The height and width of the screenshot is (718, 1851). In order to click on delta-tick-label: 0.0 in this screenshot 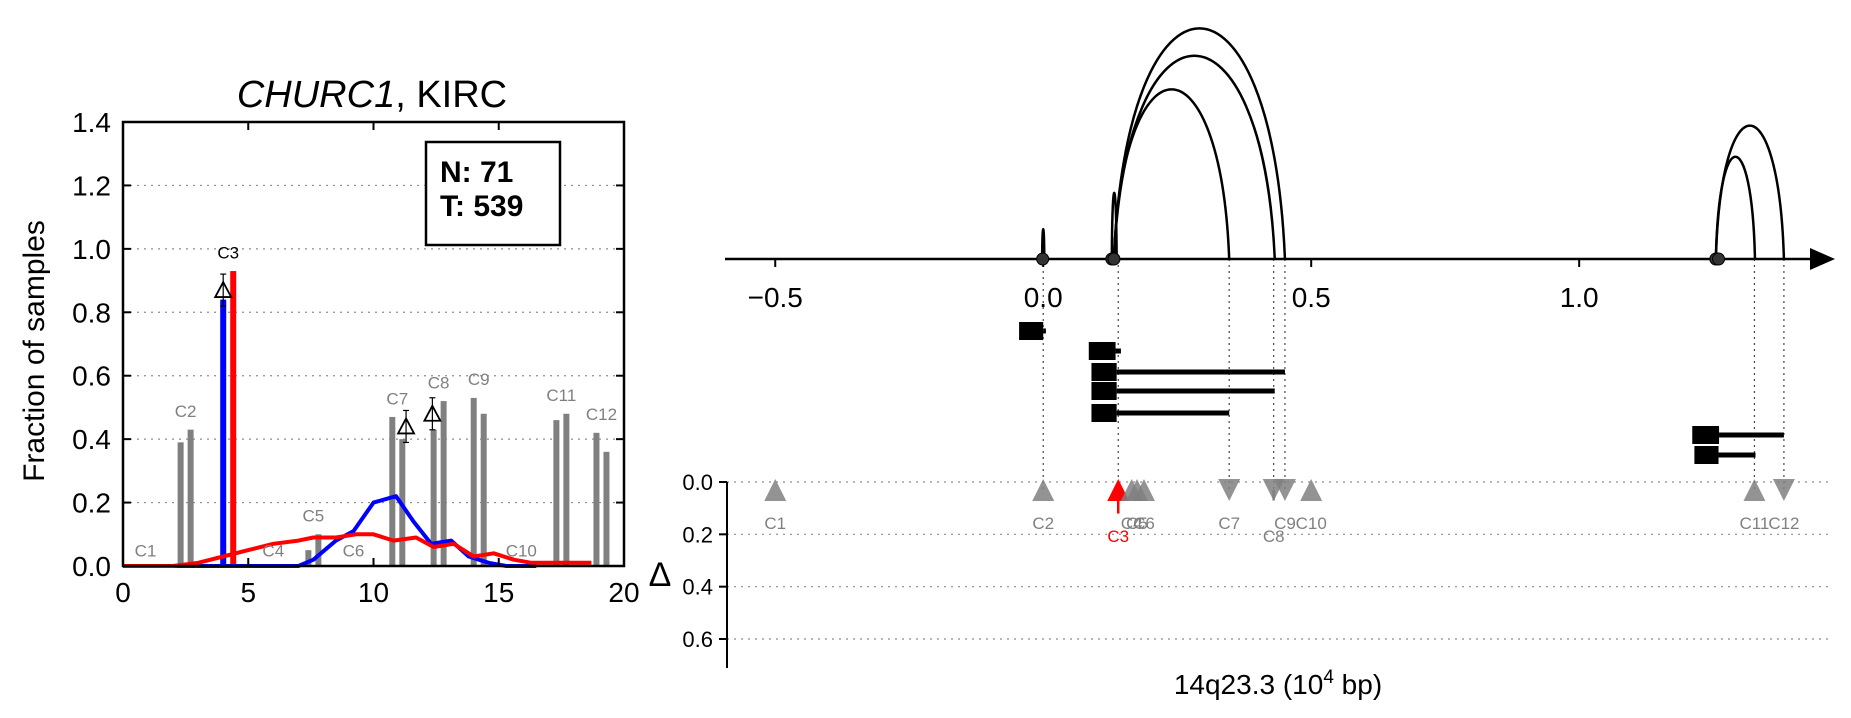, I will do `click(697, 482)`.